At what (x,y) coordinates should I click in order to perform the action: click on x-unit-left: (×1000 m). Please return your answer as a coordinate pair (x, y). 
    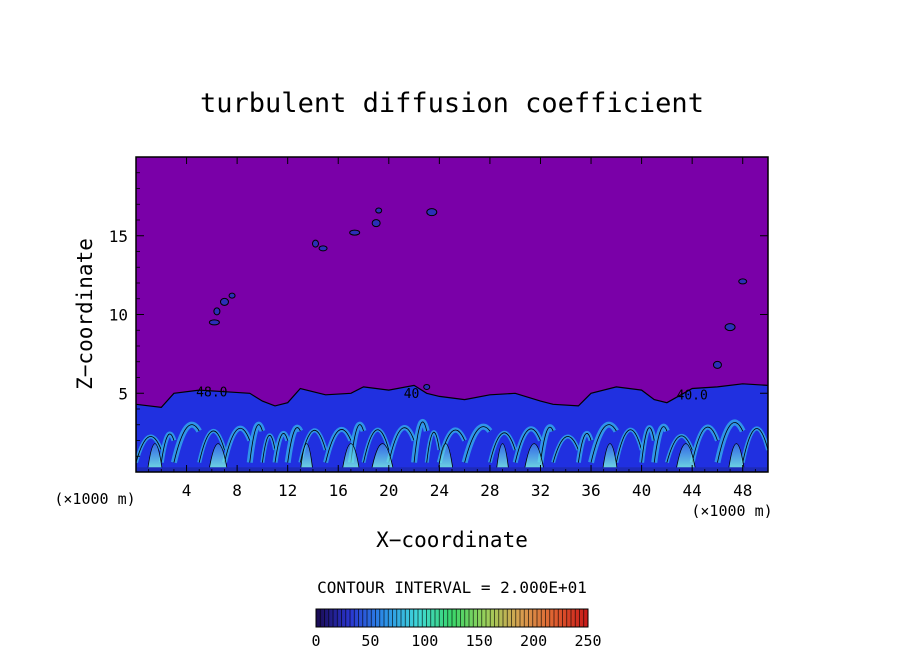
    Looking at the image, I should click on (94, 499).